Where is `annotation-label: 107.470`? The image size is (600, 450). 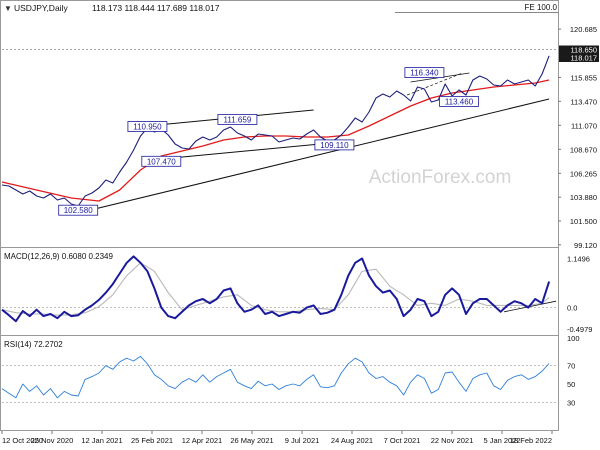
annotation-label: 107.470 is located at coordinates (161, 161).